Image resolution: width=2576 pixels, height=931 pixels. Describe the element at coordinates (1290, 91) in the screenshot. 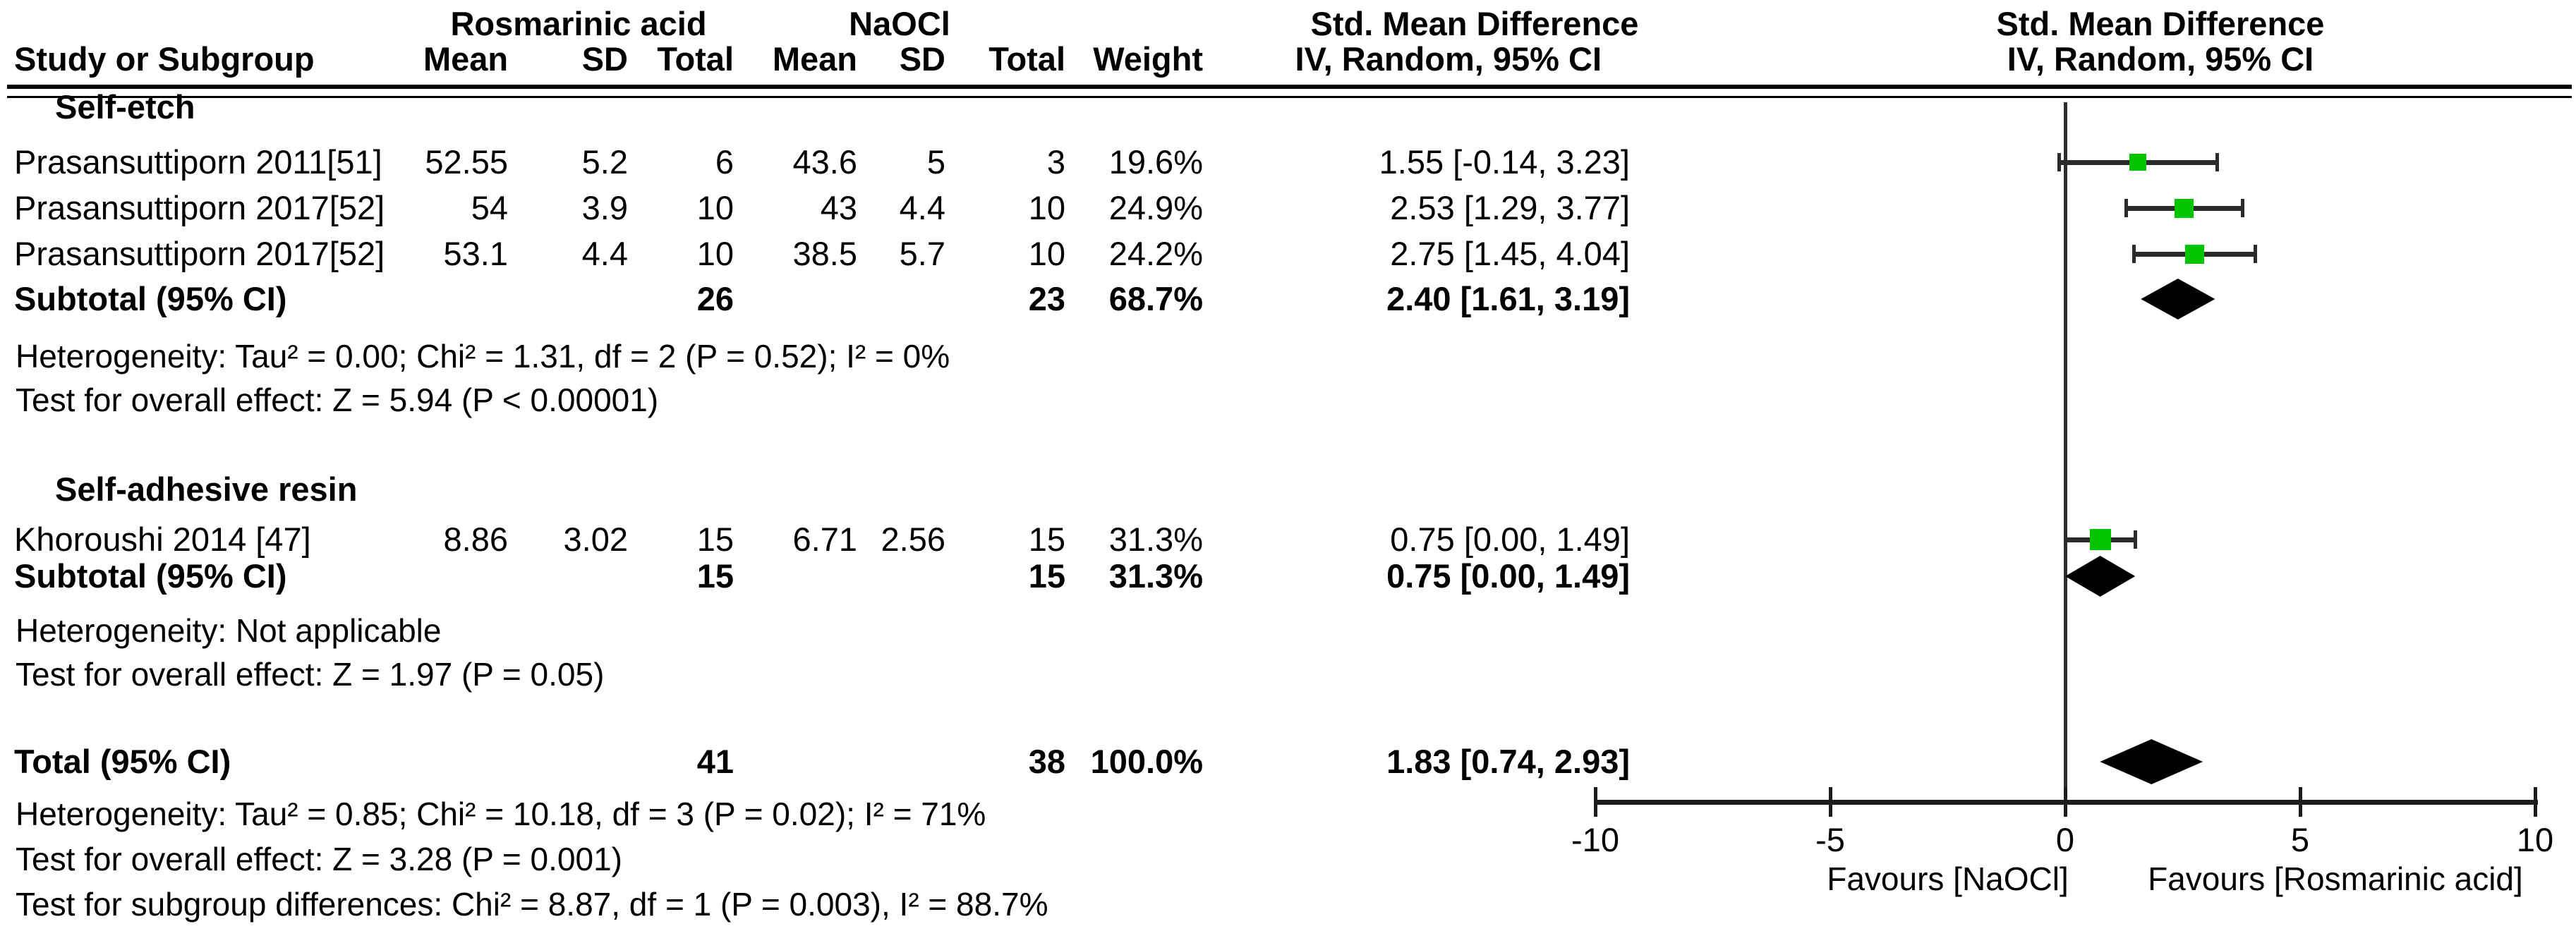

I see `header-rule` at that location.